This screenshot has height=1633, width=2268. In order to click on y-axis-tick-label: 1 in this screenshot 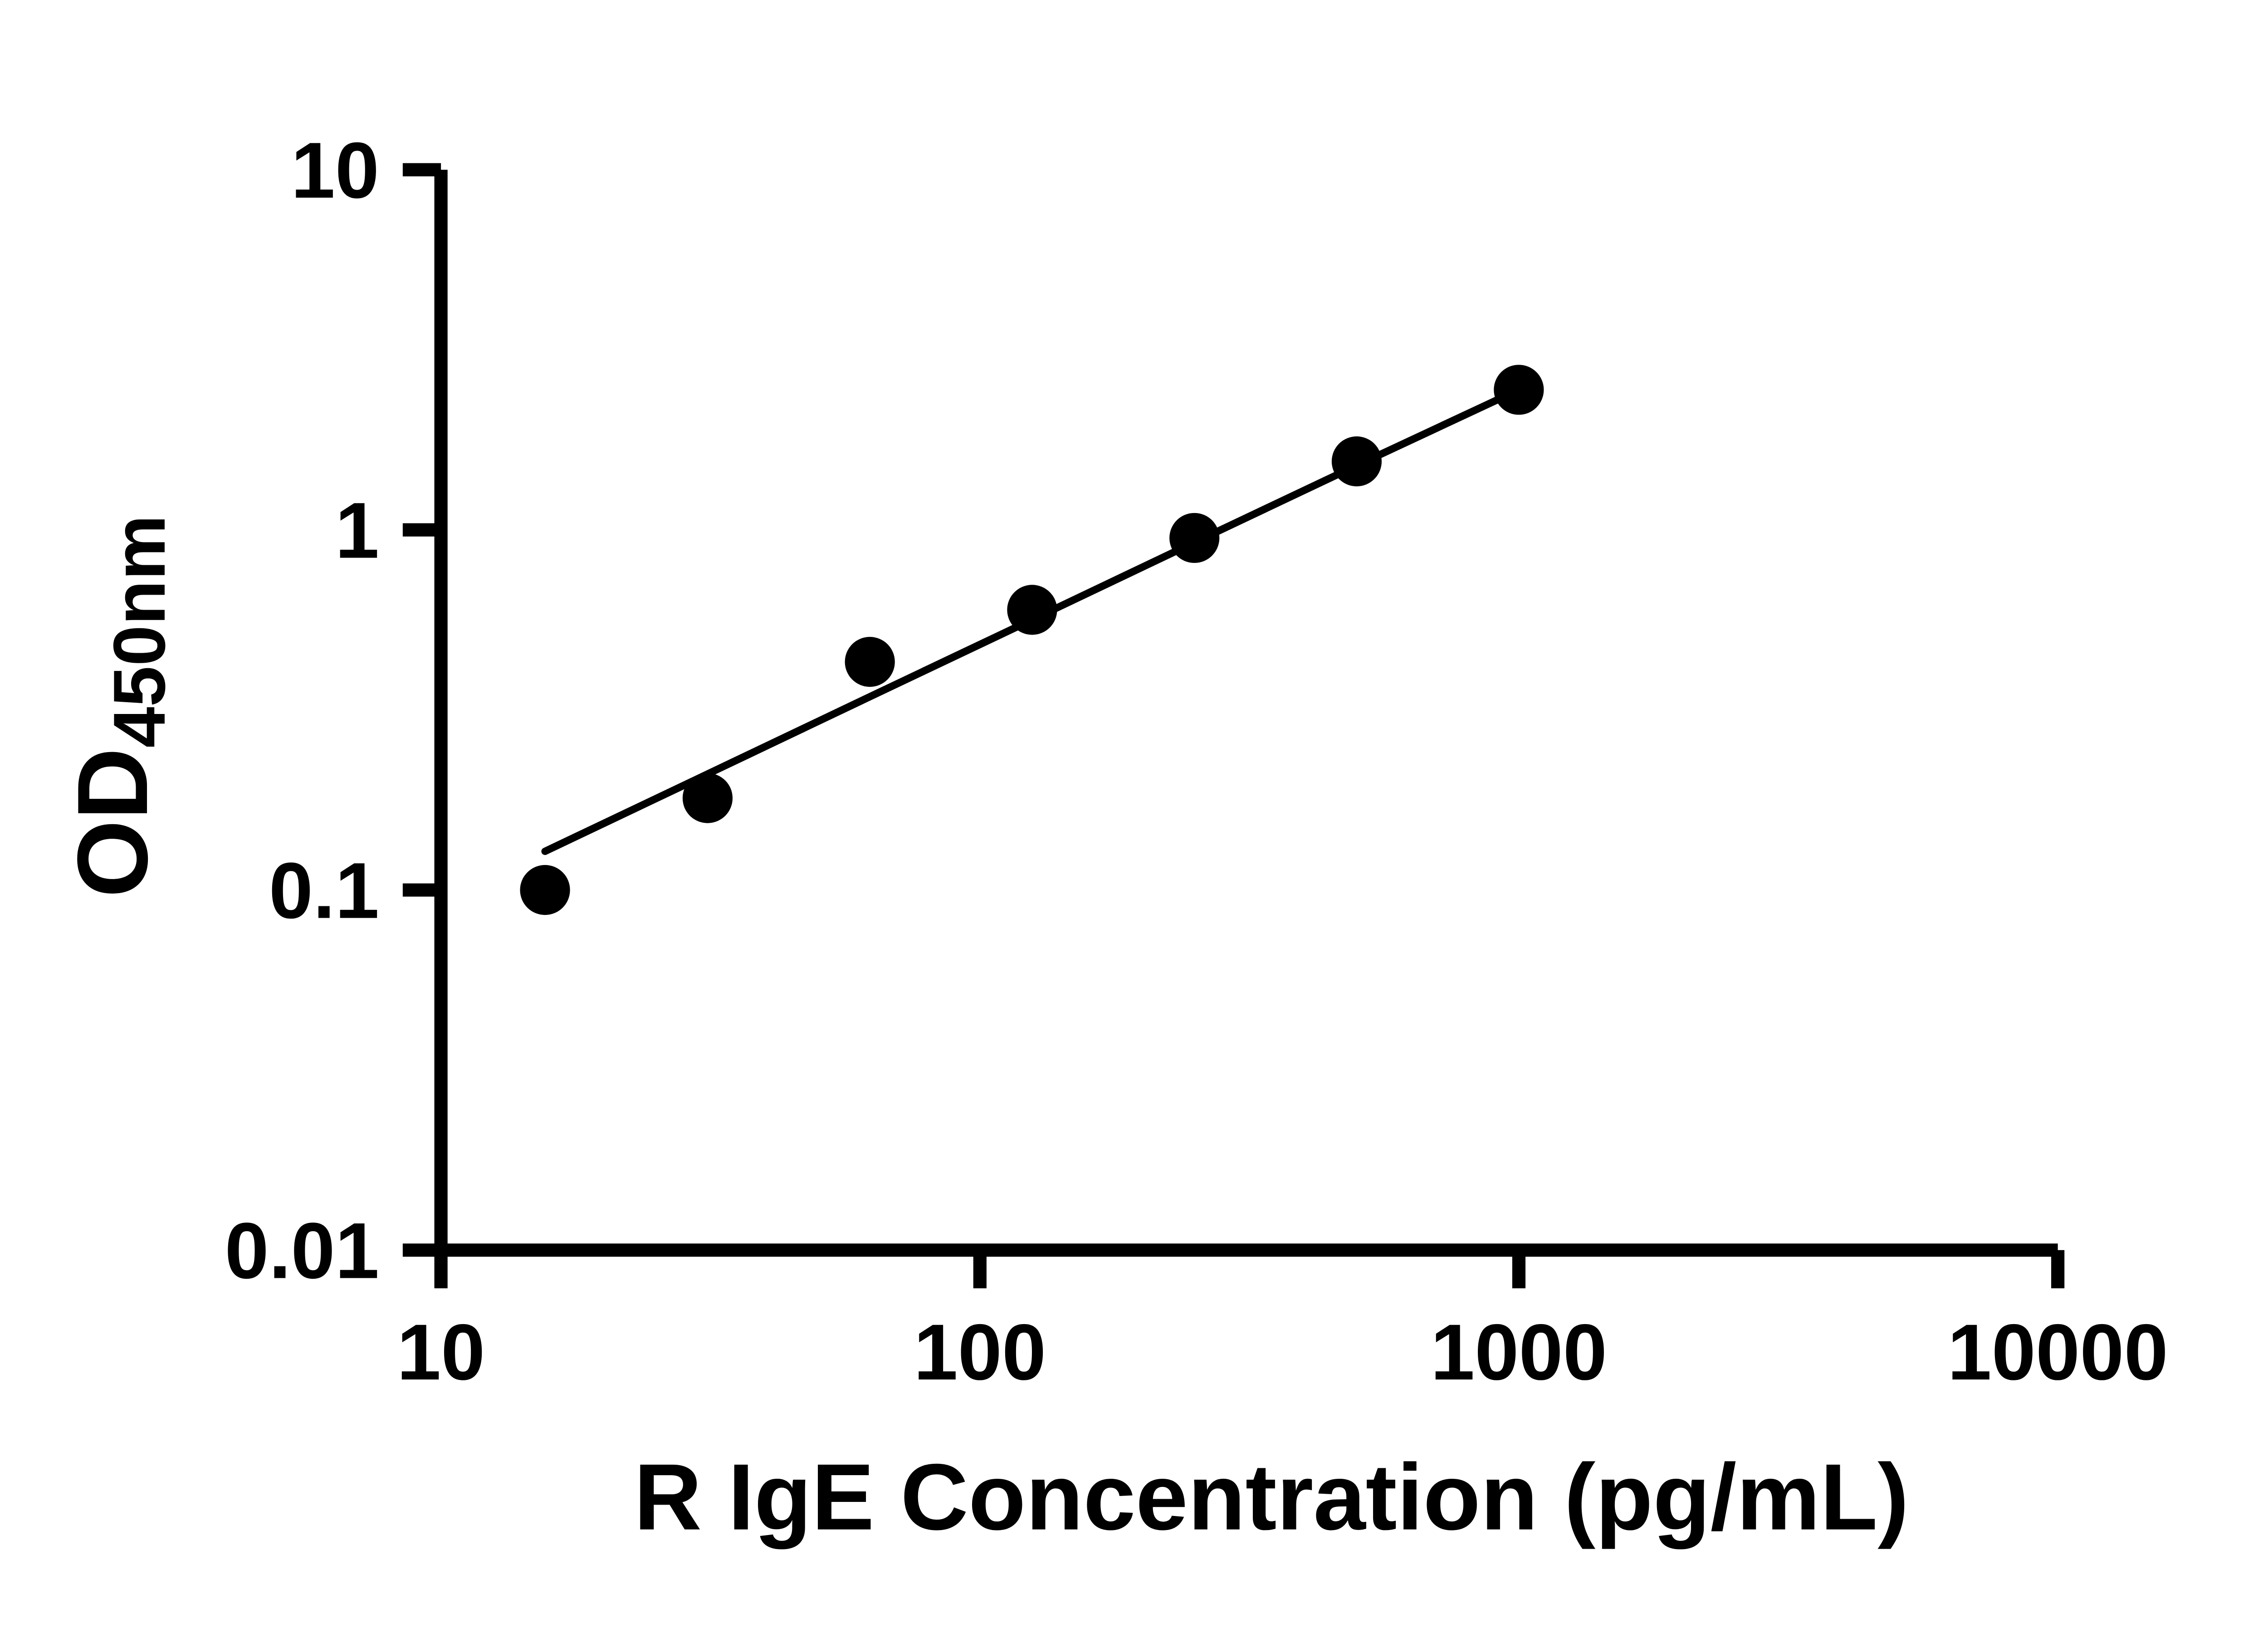, I will do `click(357, 531)`.